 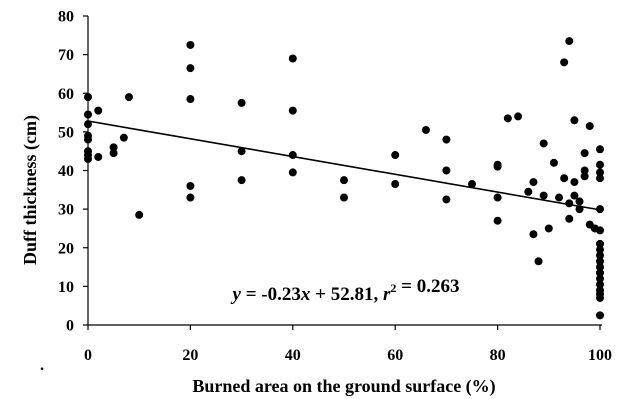 I want to click on y-tick-label: 0, so click(x=70, y=326).